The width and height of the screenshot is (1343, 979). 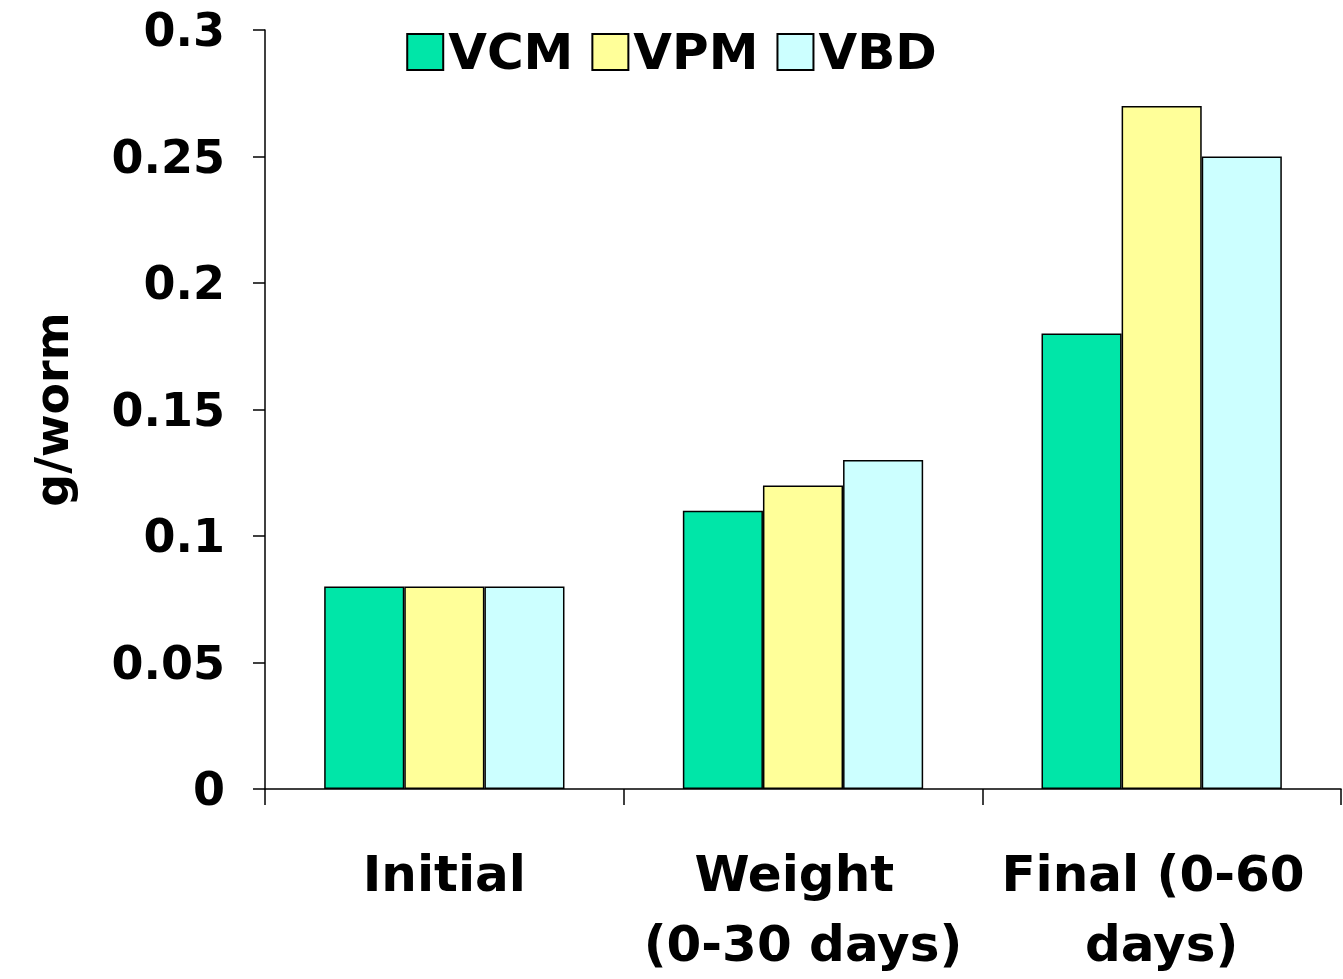 I want to click on y-tick-label: 0, so click(x=208, y=789).